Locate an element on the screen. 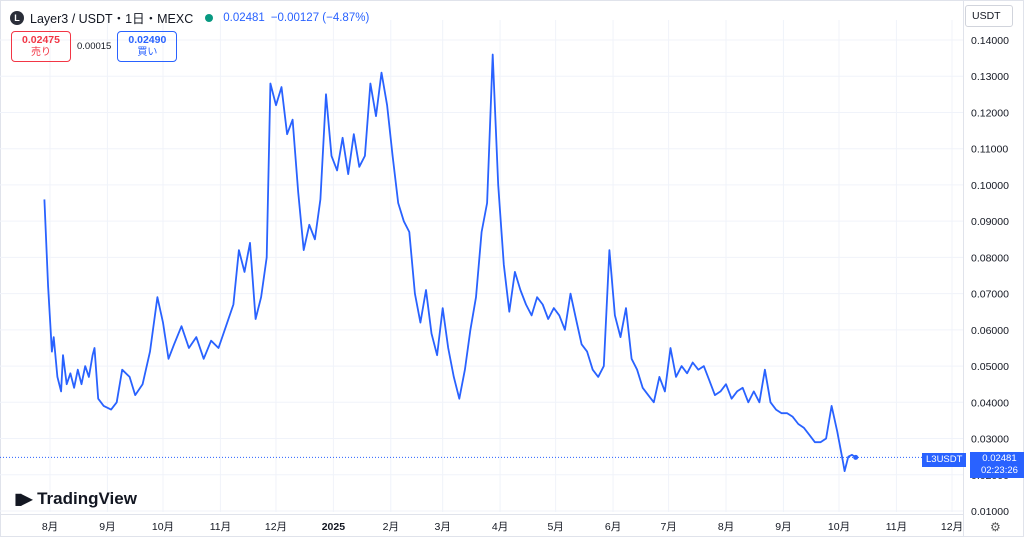  x-tick-label: 6月 is located at coordinates (613, 527).